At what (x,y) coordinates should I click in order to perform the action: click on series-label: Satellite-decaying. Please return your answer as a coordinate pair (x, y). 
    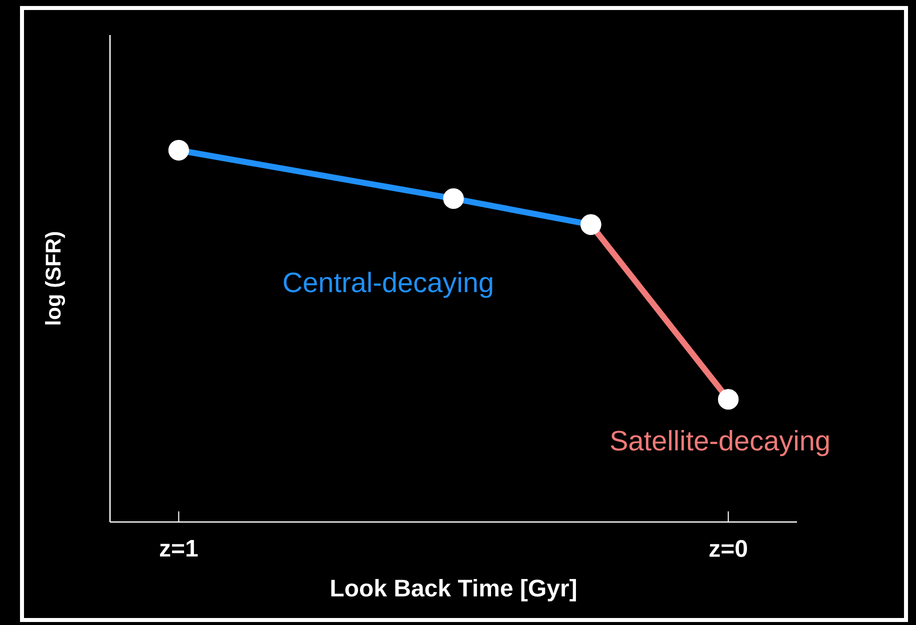
    Looking at the image, I should click on (719, 443).